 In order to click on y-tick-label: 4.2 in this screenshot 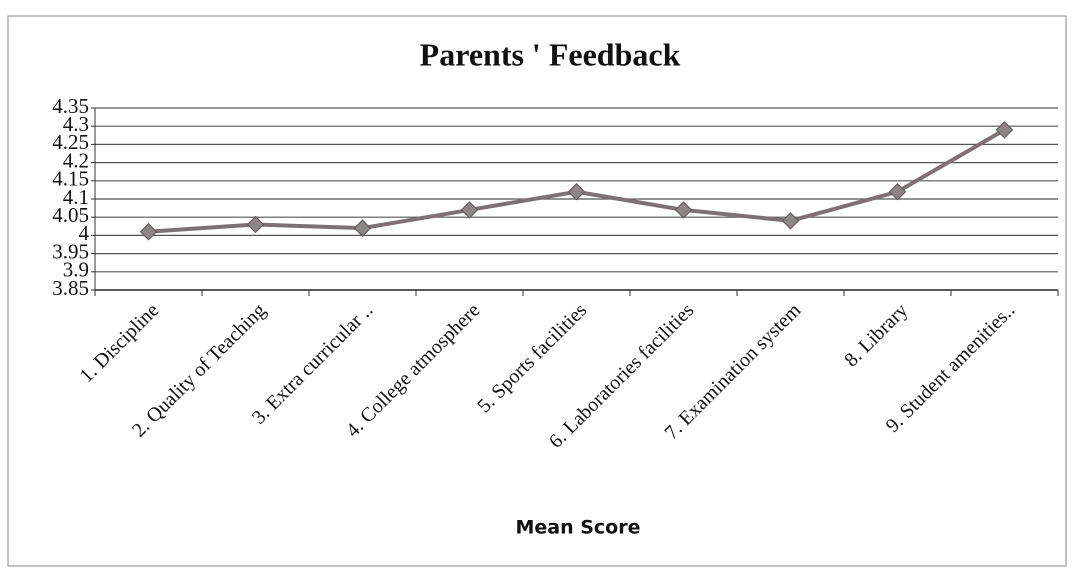, I will do `click(76, 160)`.